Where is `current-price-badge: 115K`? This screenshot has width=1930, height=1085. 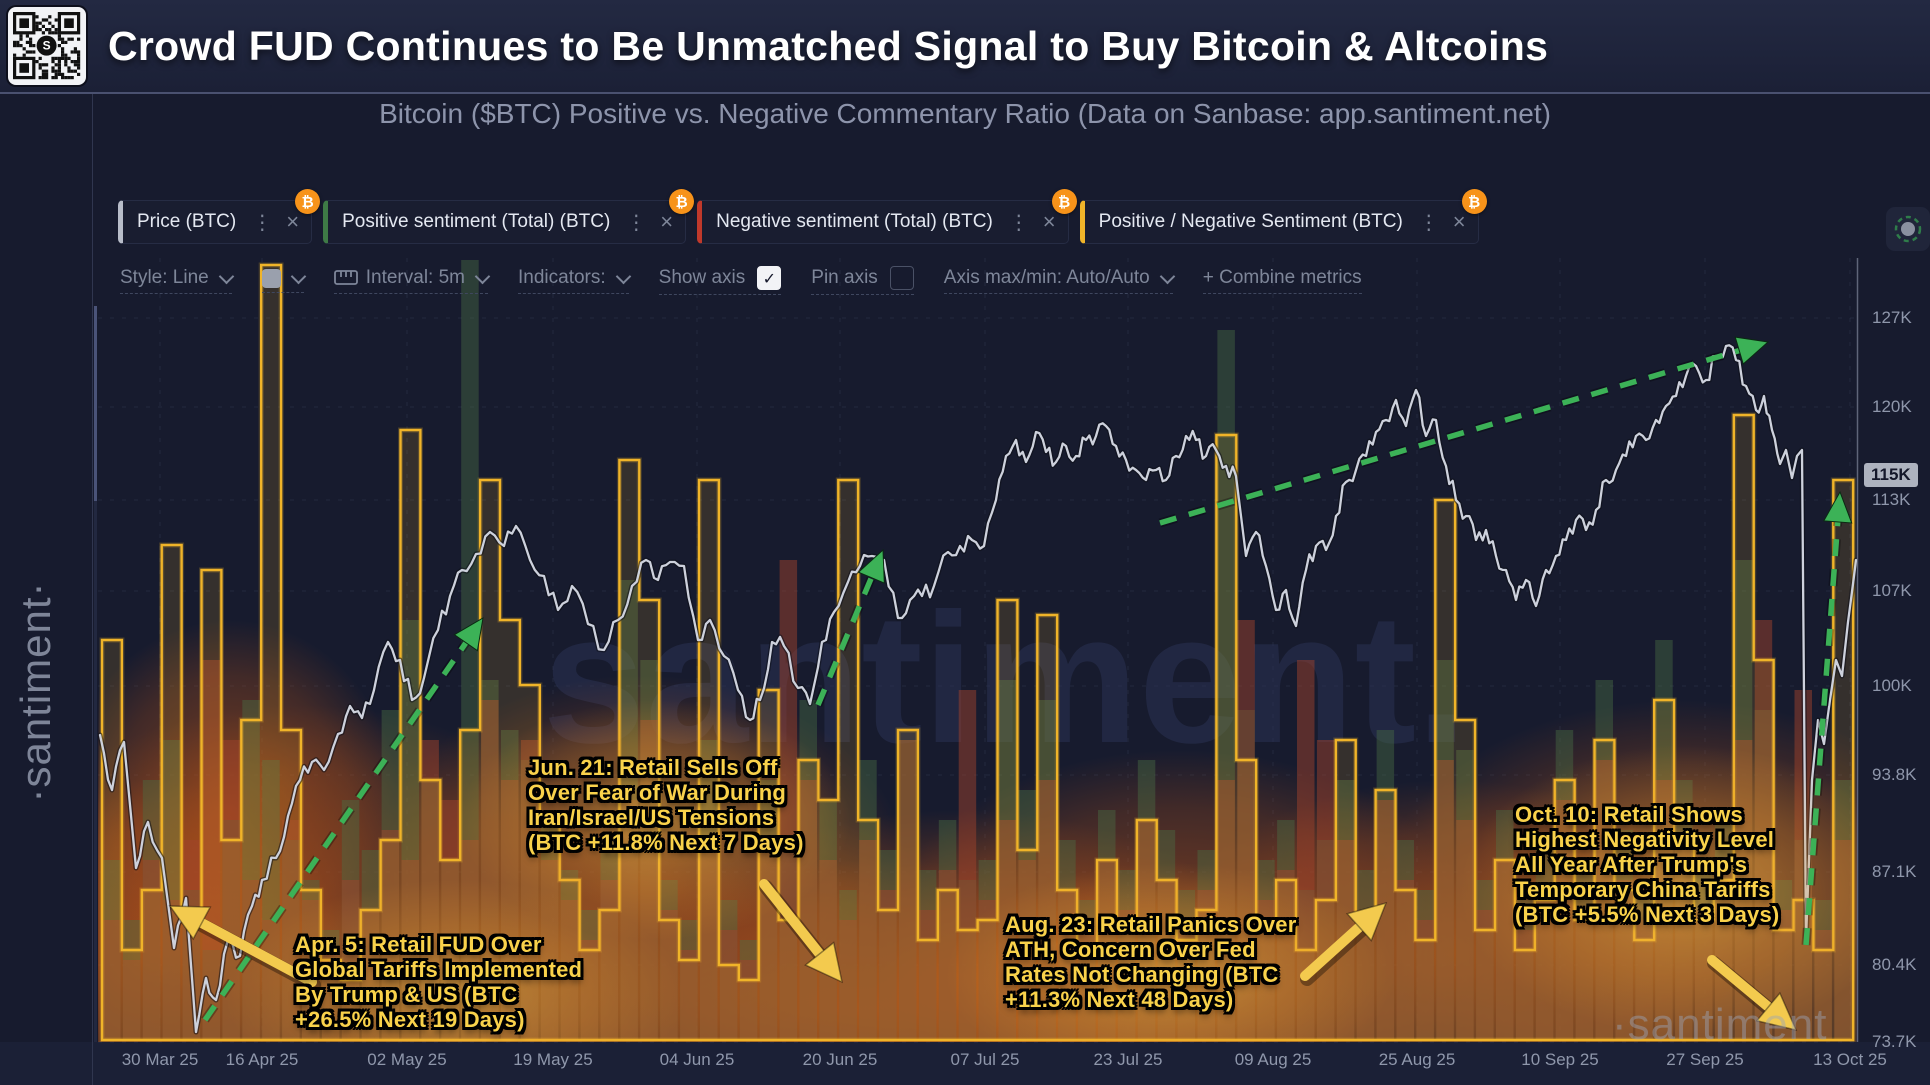 current-price-badge: 115K is located at coordinates (1891, 475).